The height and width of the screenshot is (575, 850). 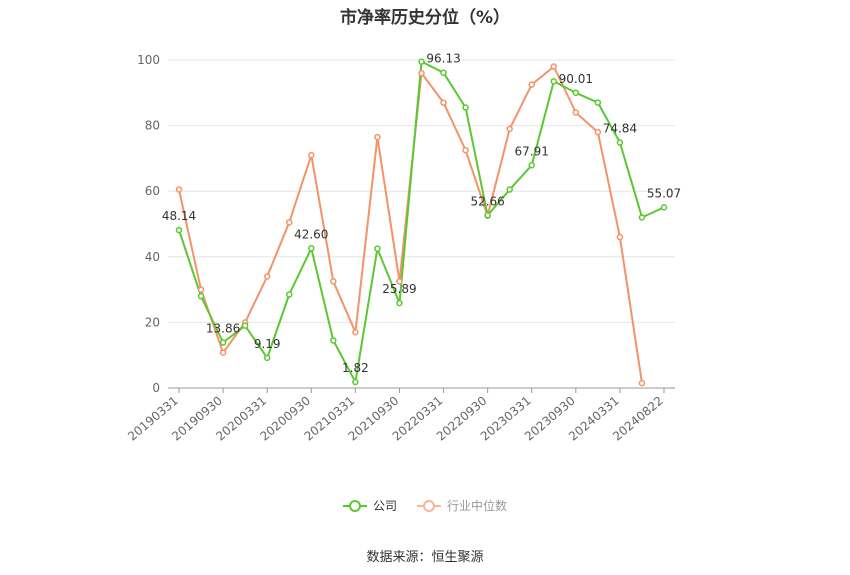 What do you see at coordinates (152, 322) in the screenshot?
I see `y-tick-label: 20` at bounding box center [152, 322].